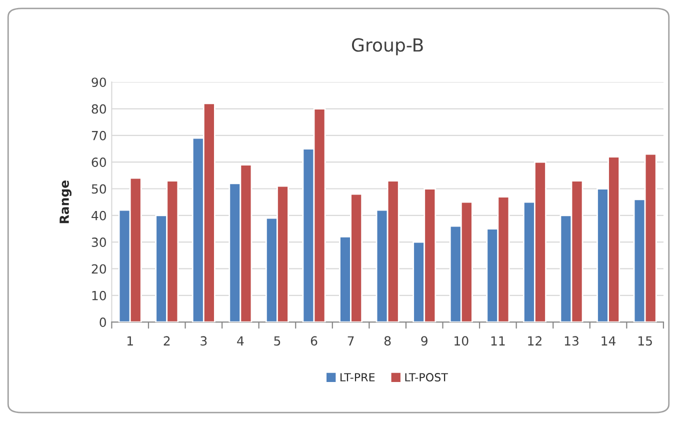  What do you see at coordinates (357, 377) in the screenshot?
I see `legend-label: LT-PRE` at bounding box center [357, 377].